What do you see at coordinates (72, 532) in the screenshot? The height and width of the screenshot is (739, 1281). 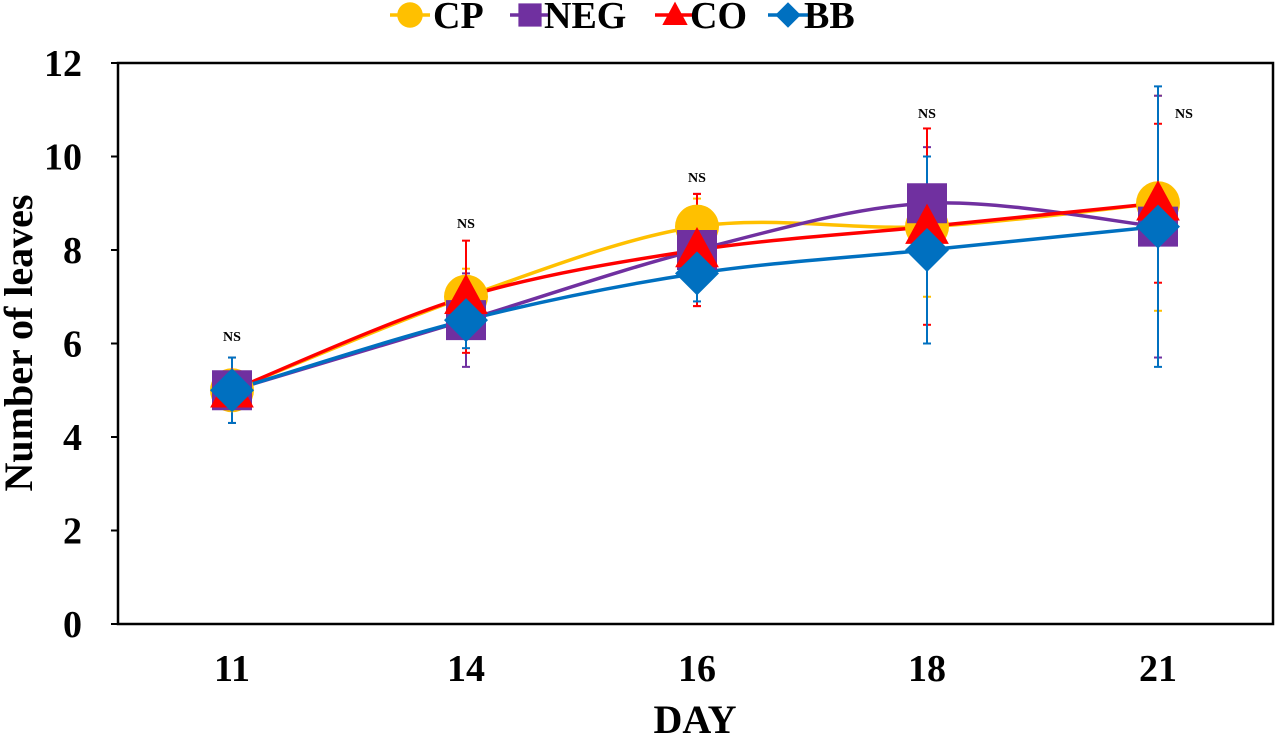 I see `y-tick-label: 2` at bounding box center [72, 532].